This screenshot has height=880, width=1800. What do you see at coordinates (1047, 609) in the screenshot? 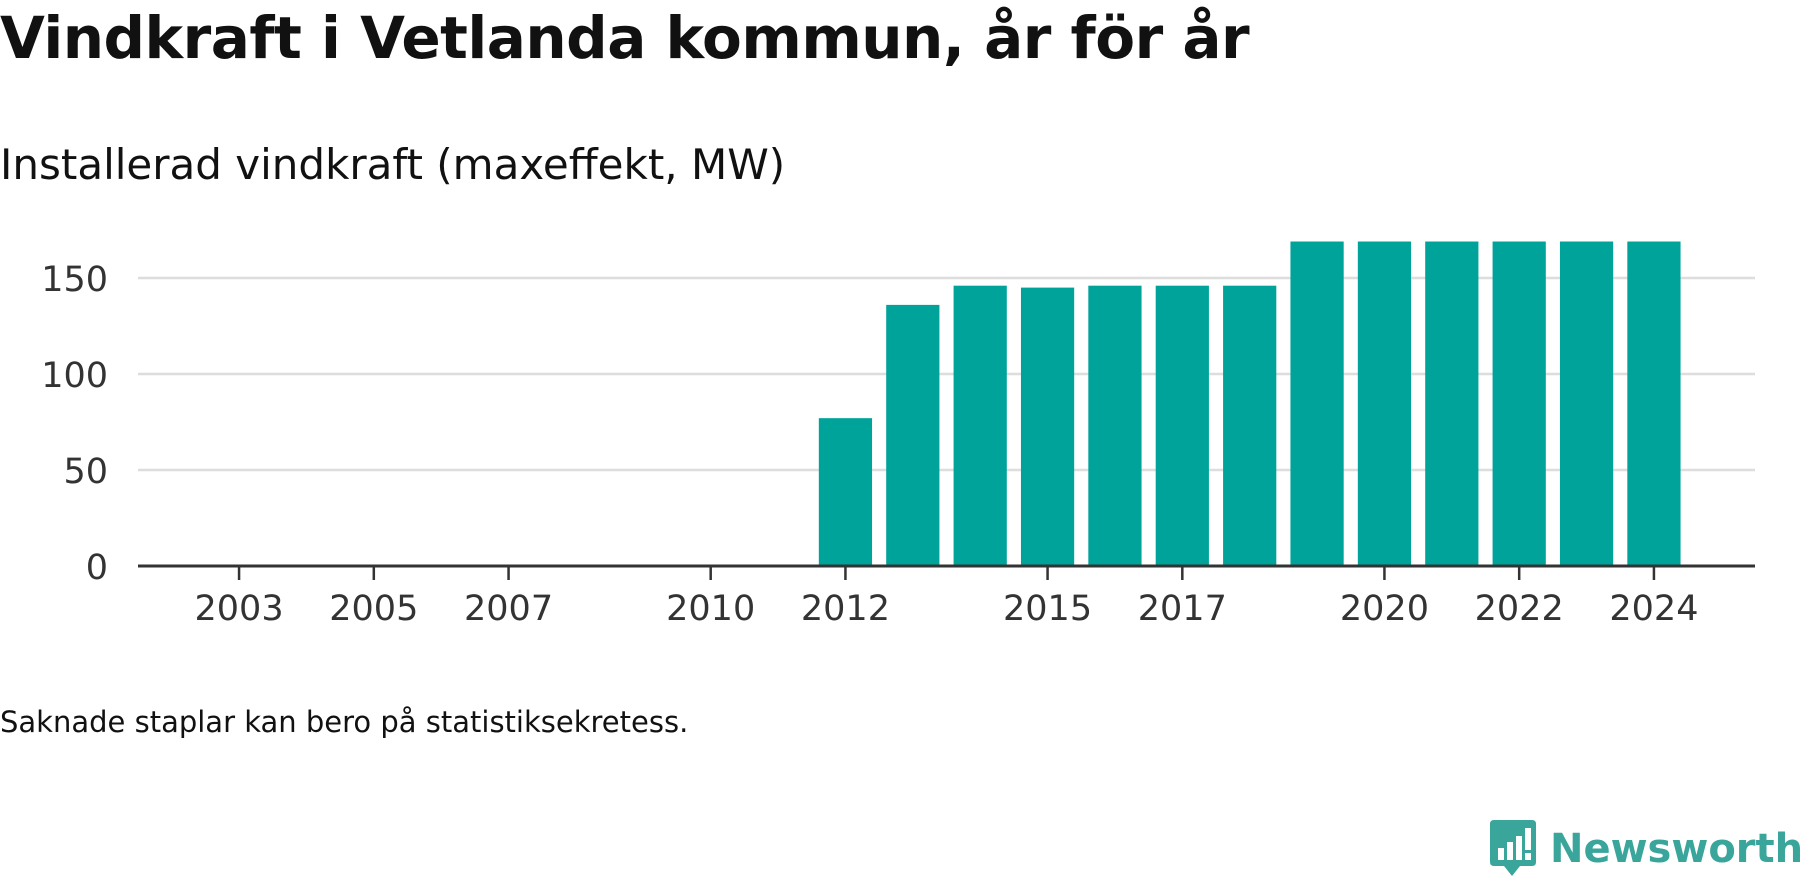
I see `x-tick-label: 2015` at bounding box center [1047, 609].